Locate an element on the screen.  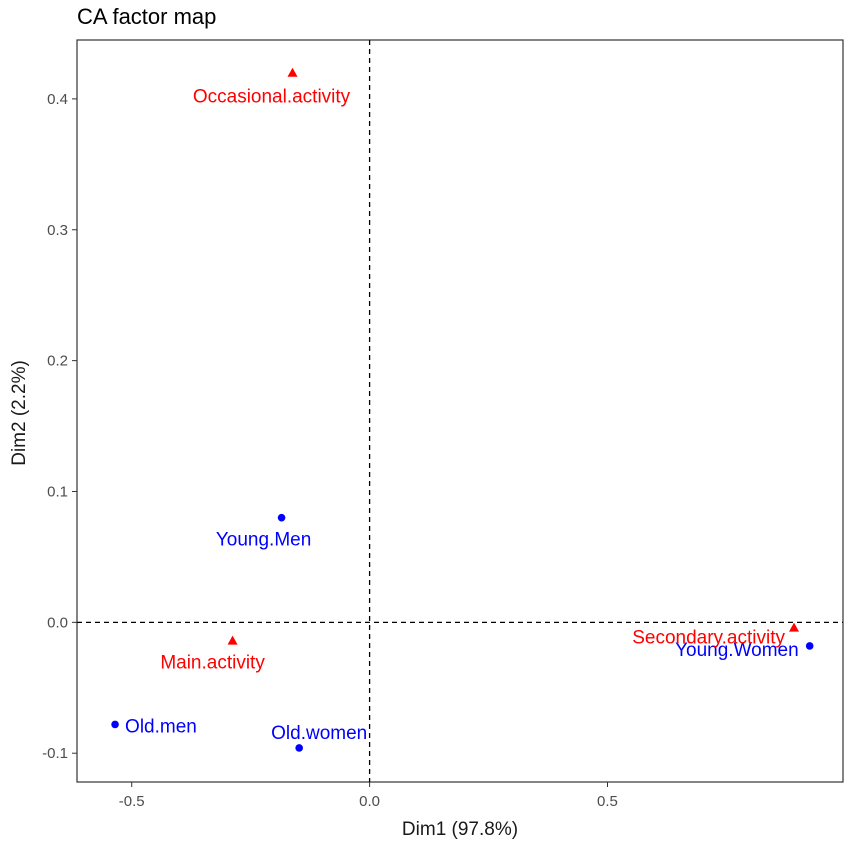
point-marker-occasional-activity is located at coordinates (292, 72).